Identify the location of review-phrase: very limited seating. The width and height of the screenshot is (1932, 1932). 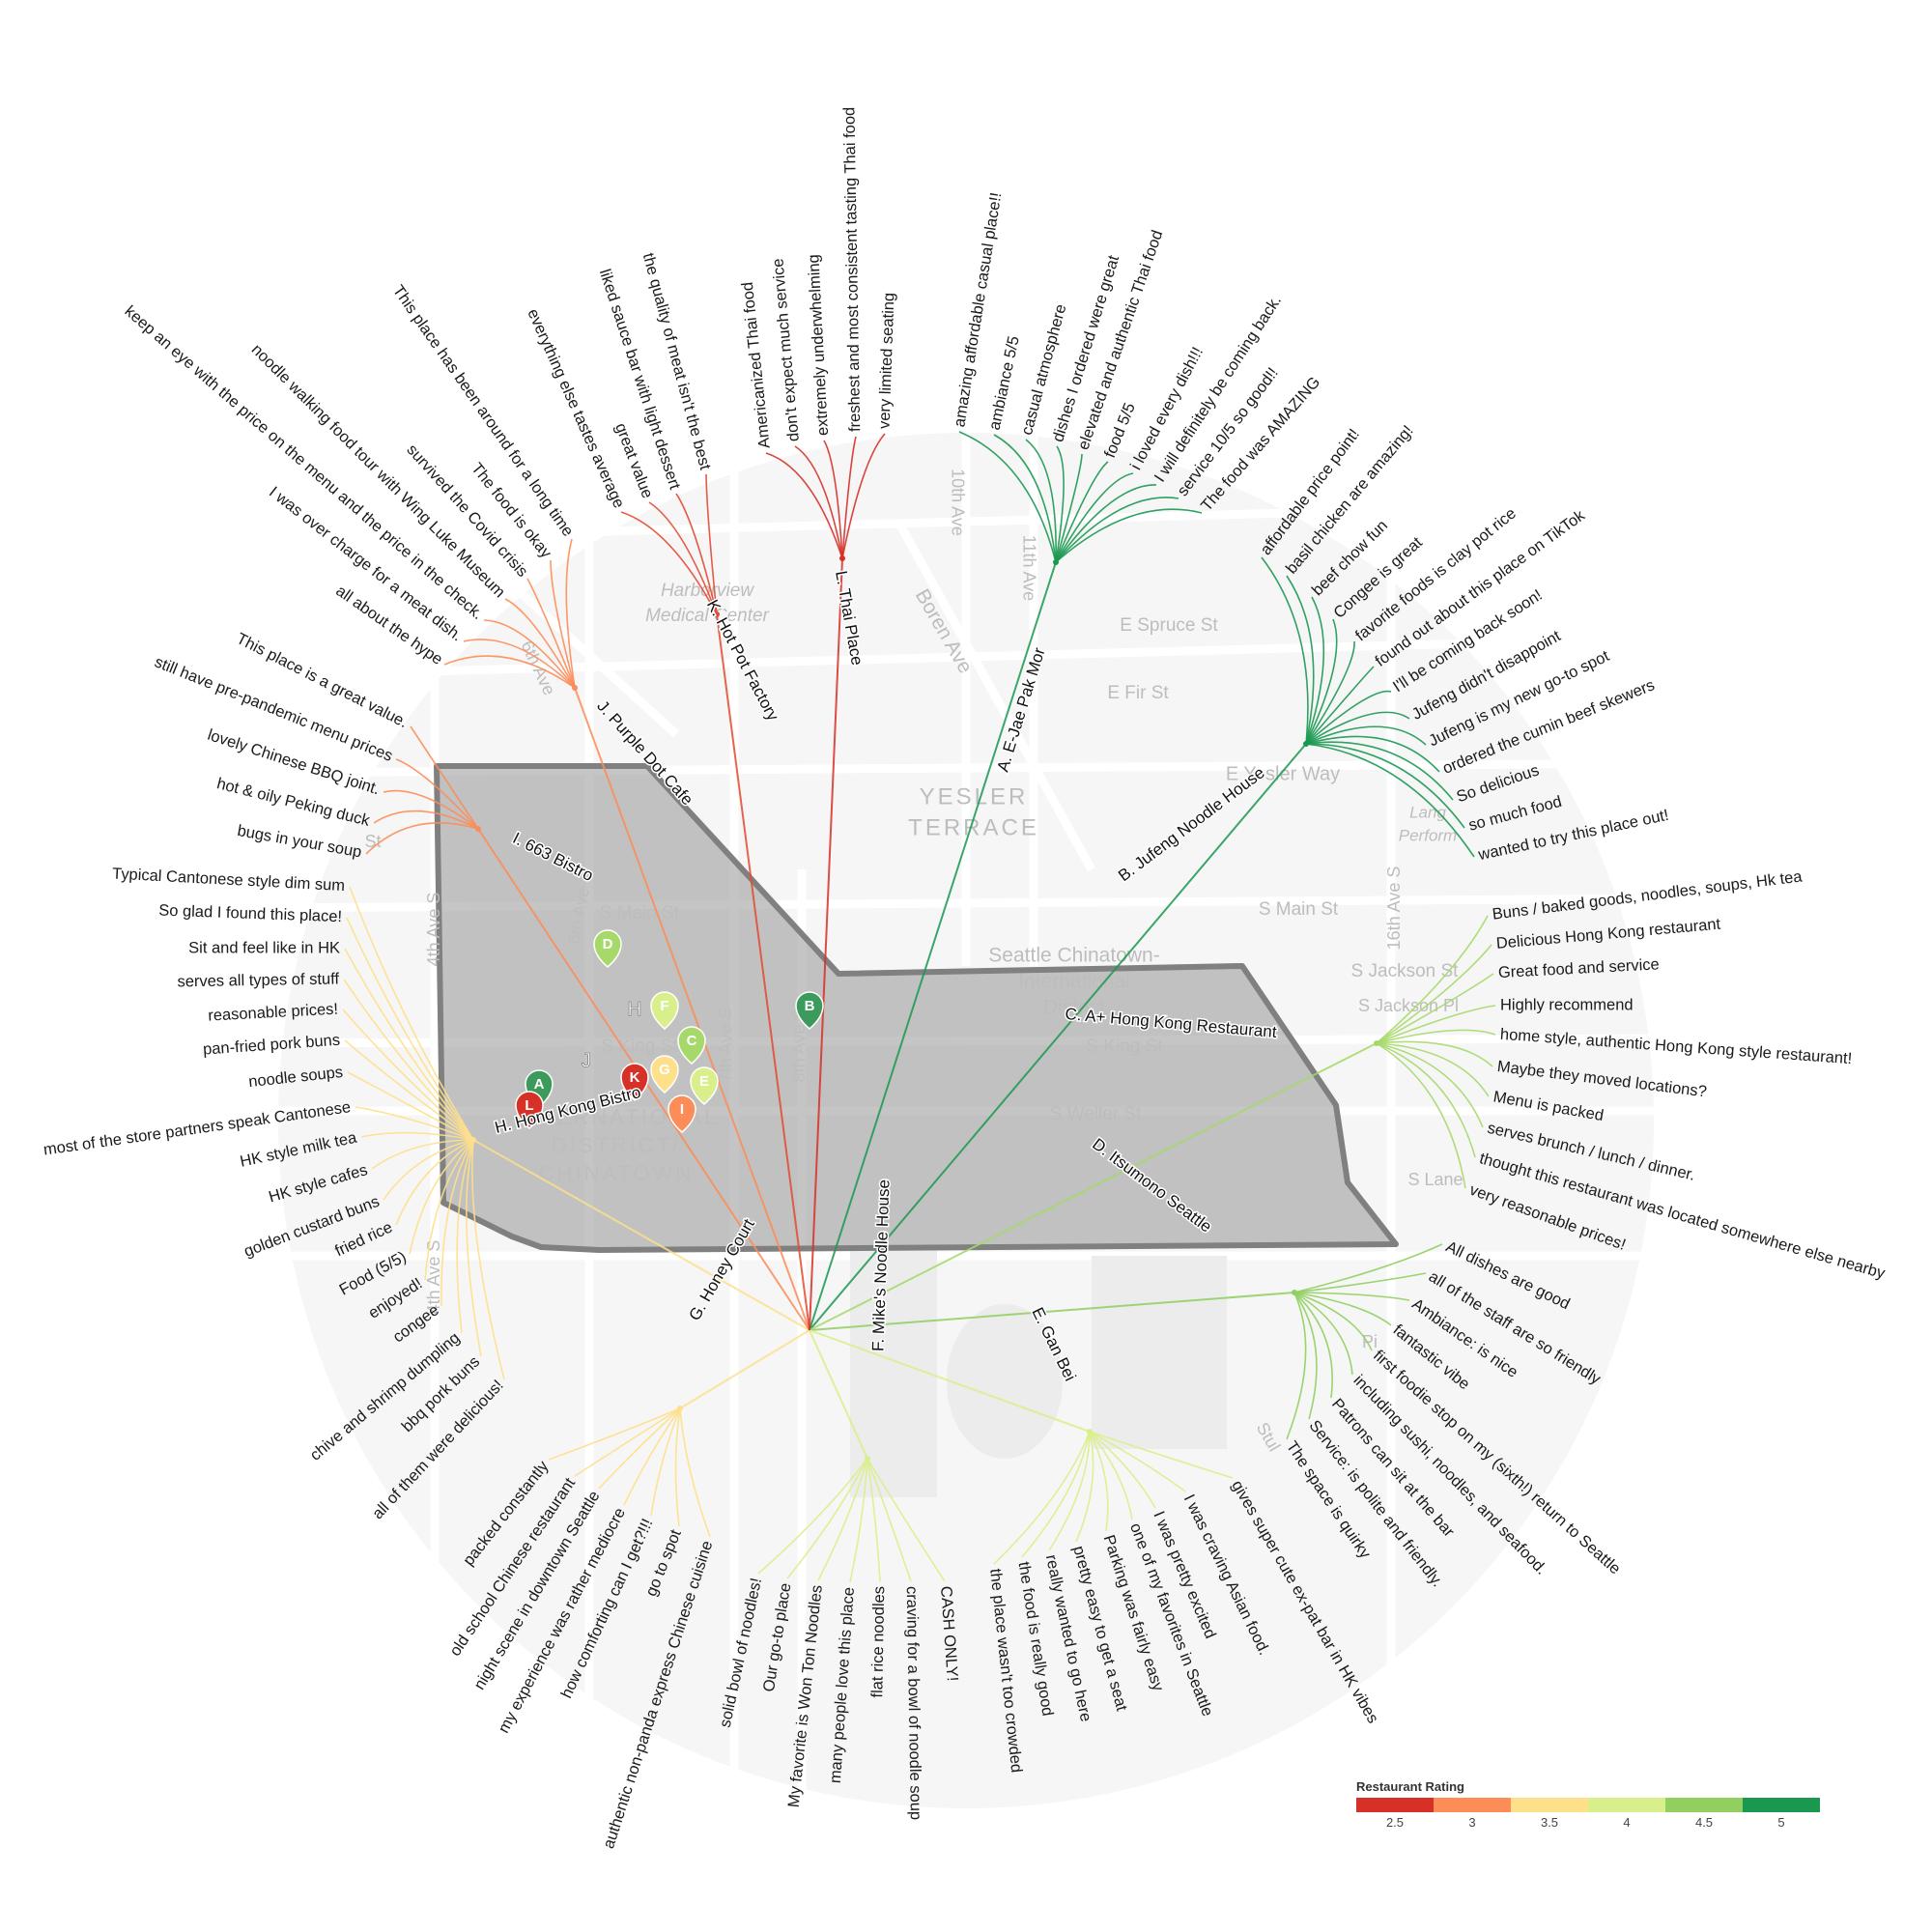
(887, 361).